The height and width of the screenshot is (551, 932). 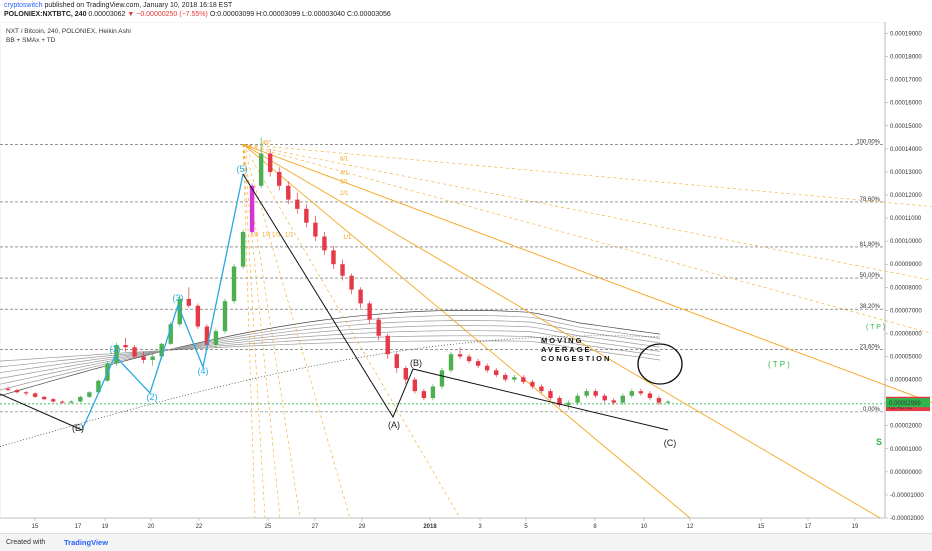 I want to click on wave-label: (C), so click(x=670, y=443).